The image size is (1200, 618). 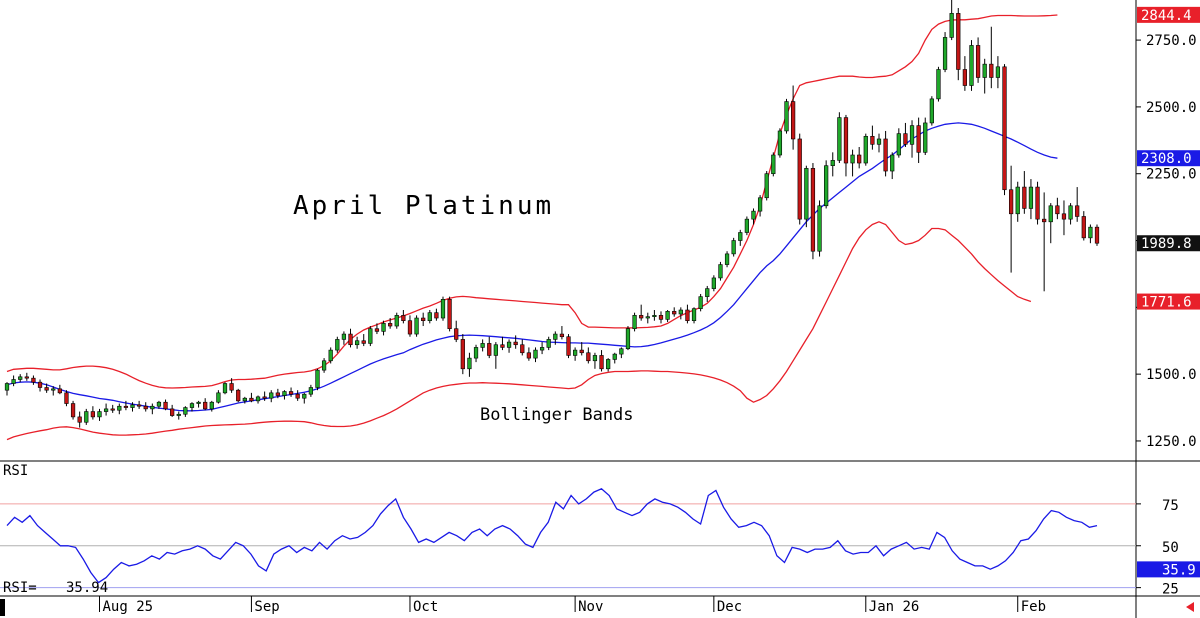 What do you see at coordinates (20, 588) in the screenshot?
I see `rsi-readout-label: RSI=` at bounding box center [20, 588].